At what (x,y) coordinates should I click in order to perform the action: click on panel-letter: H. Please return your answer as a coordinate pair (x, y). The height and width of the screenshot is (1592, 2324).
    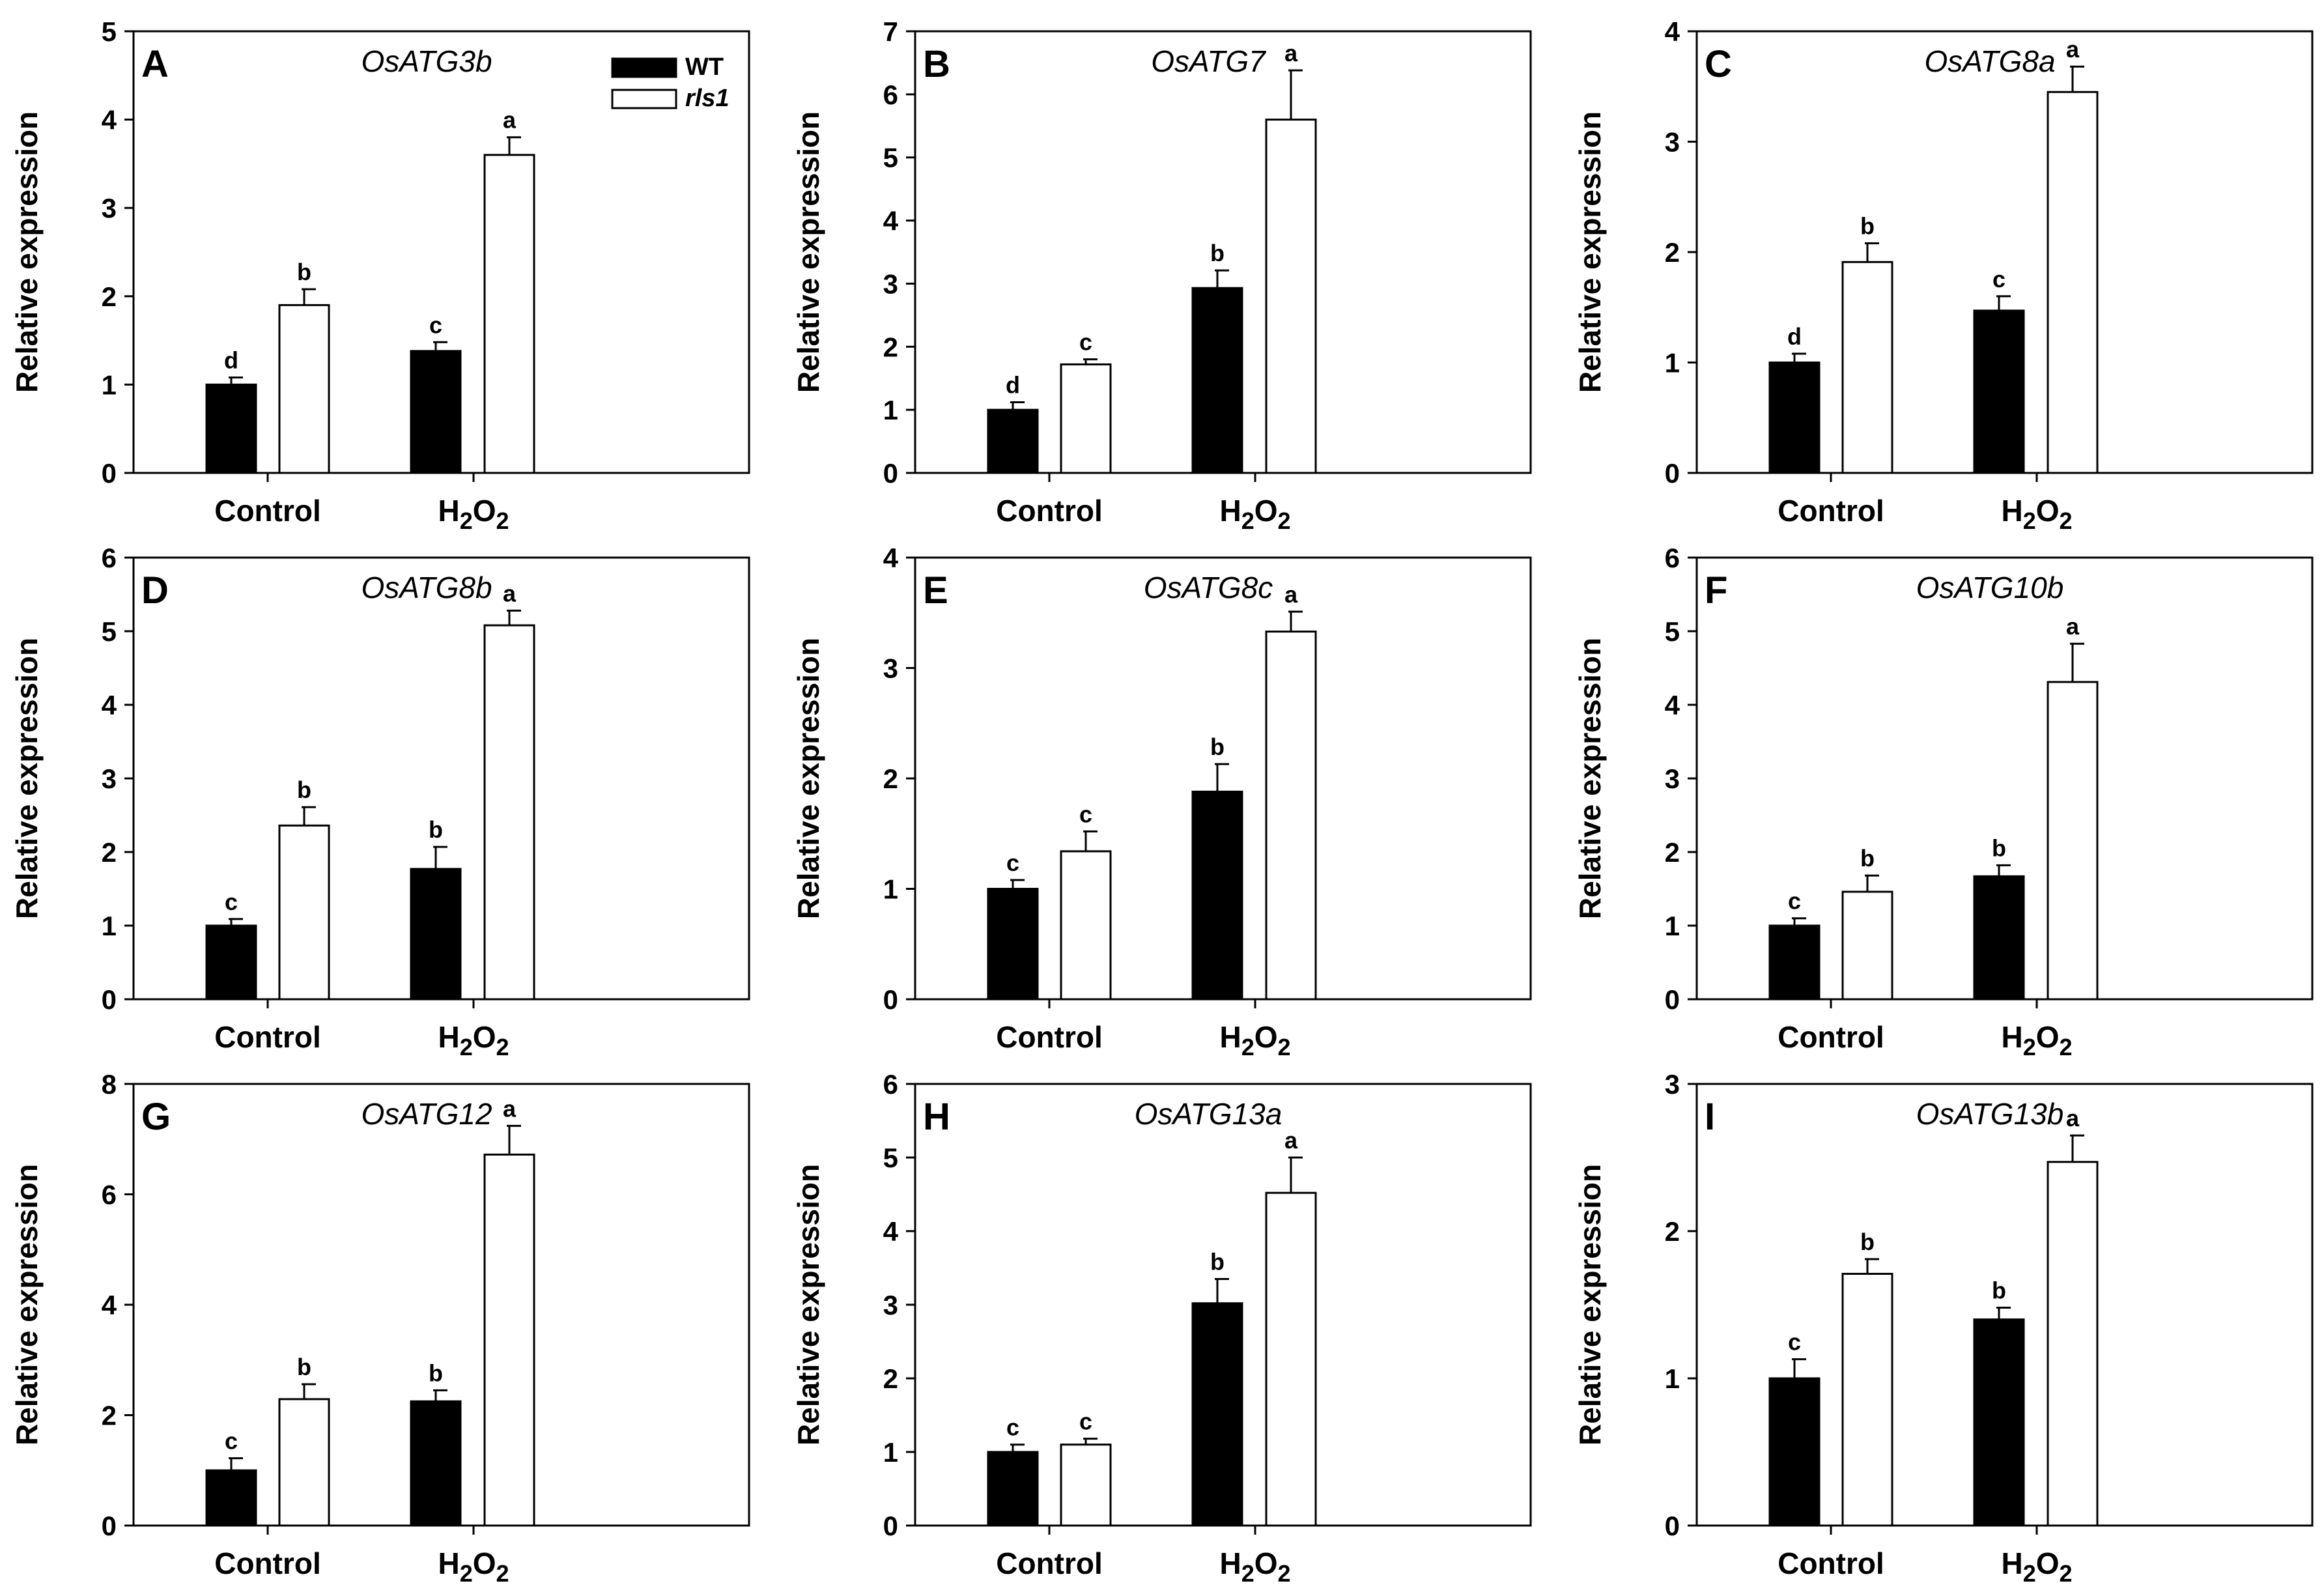
    Looking at the image, I should click on (937, 1117).